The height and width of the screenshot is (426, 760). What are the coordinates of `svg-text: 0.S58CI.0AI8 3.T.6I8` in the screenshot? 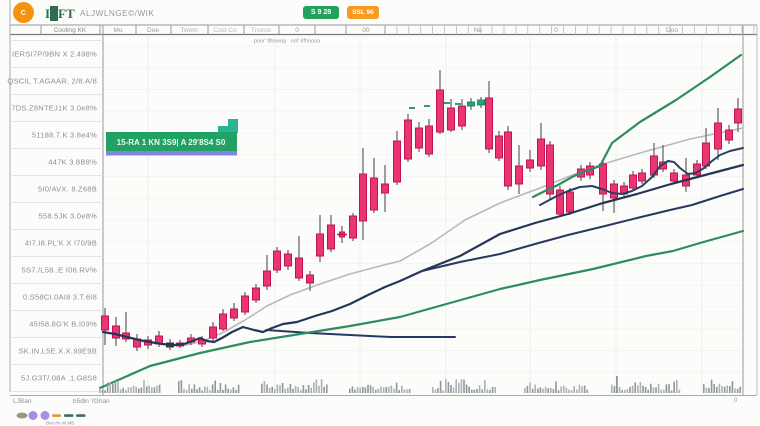 It's located at (60, 297).